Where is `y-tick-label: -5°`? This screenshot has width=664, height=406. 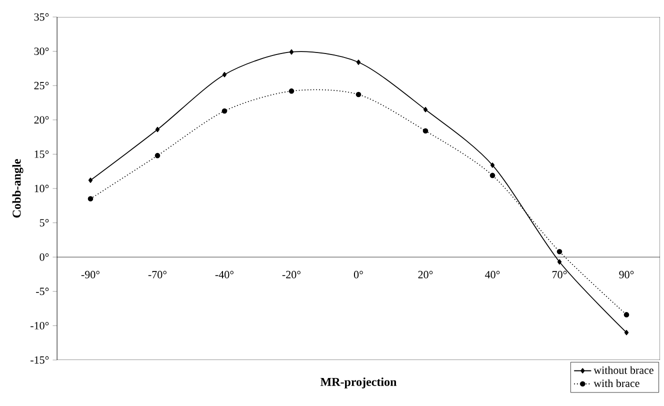 y-tick-label: -5° is located at coordinates (42, 292).